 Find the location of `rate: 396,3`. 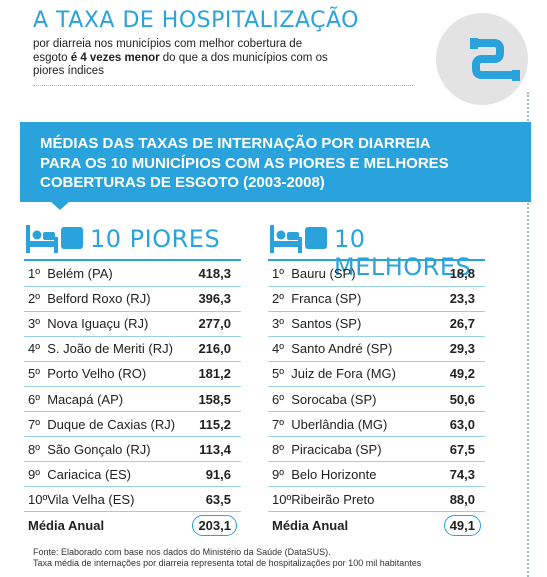

rate: 396,3 is located at coordinates (214, 299).